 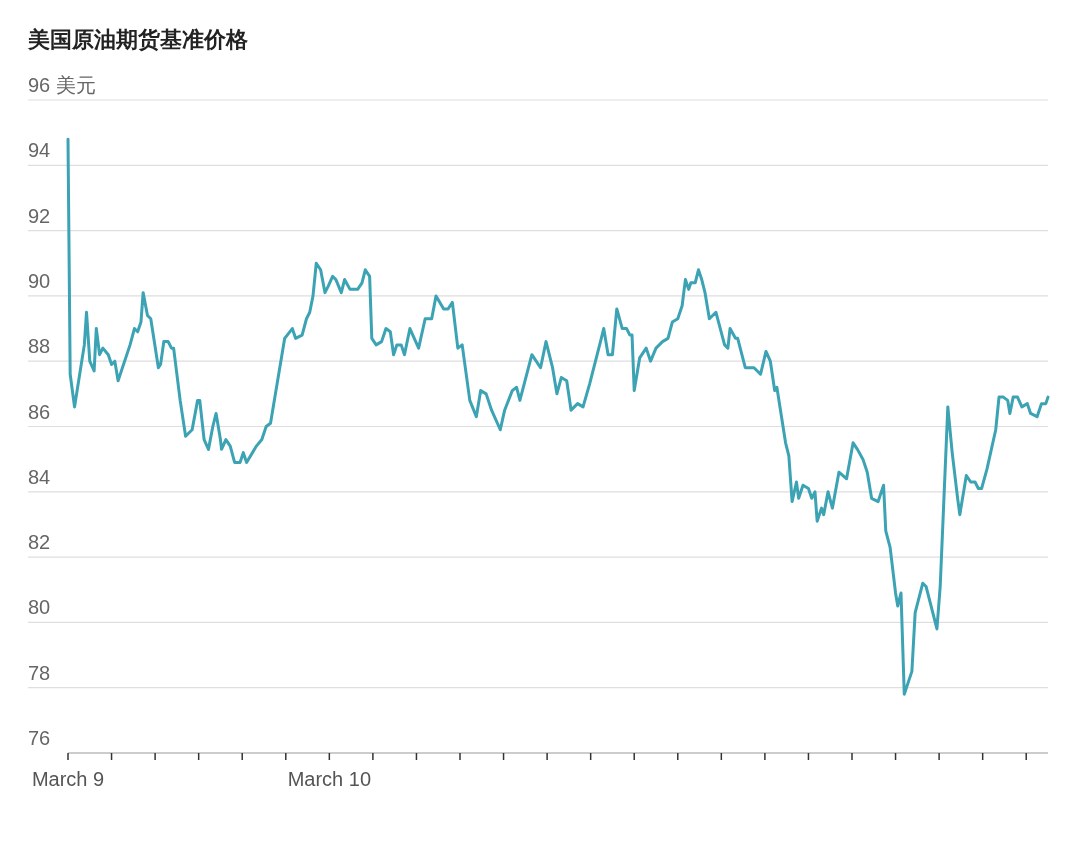 I want to click on x-tick-label: March 9, so click(x=68, y=779).